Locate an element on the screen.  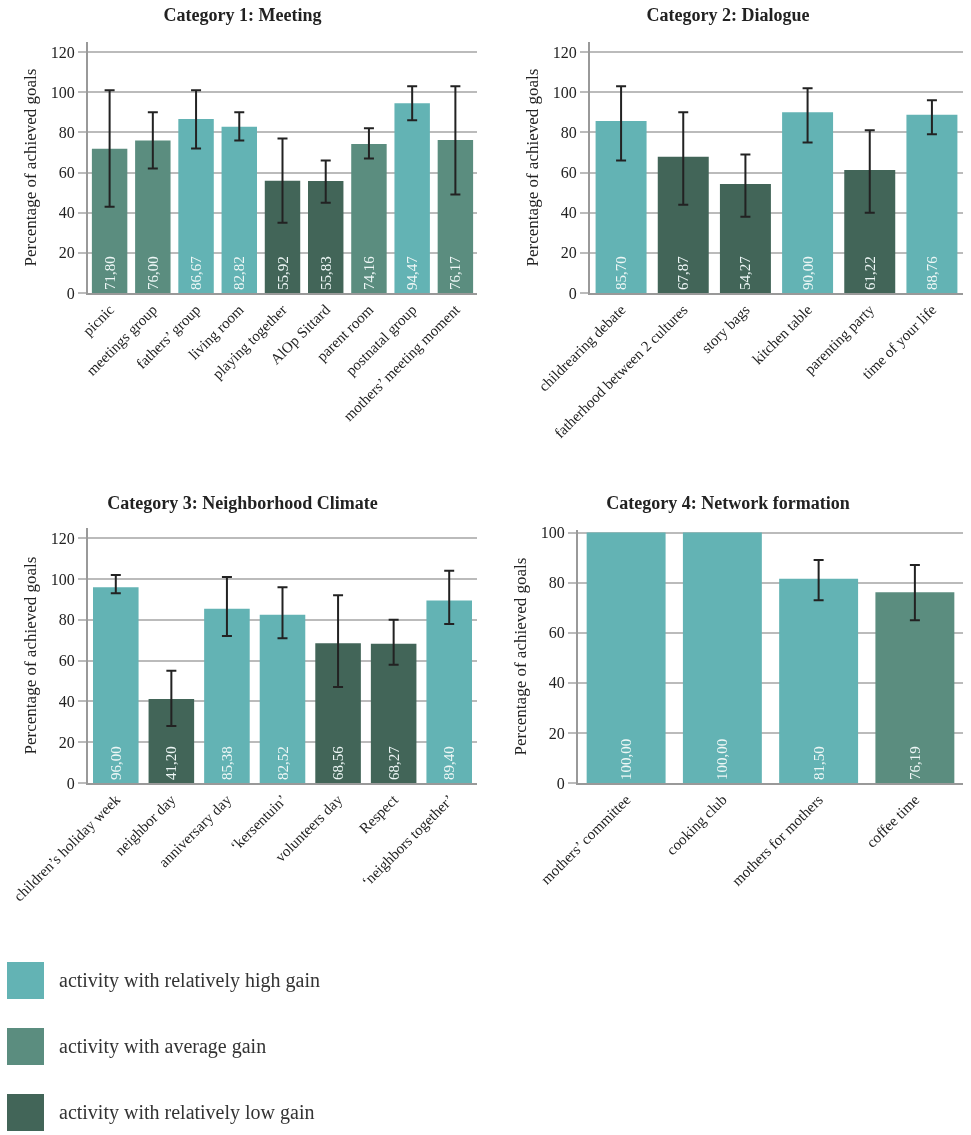
data-label: 68,27 is located at coordinates (393, 762).